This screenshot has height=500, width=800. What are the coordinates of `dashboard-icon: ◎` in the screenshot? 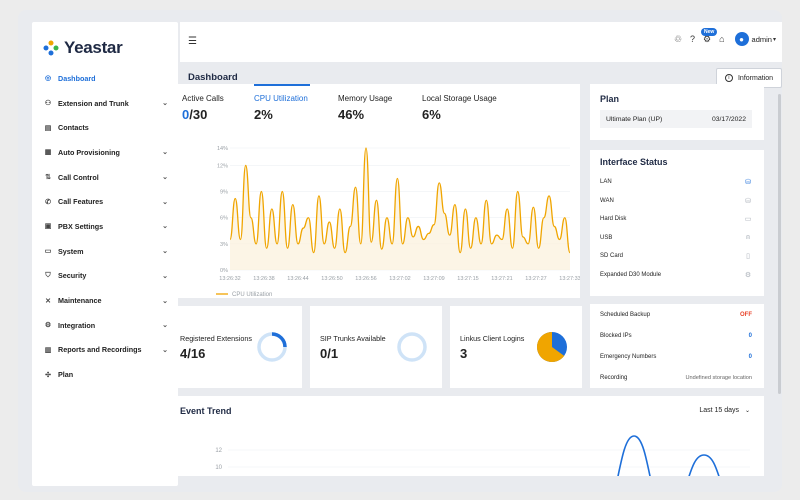 It's located at (48, 79).